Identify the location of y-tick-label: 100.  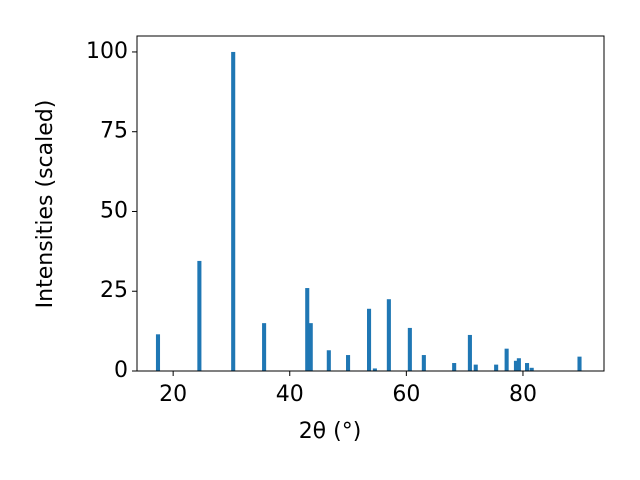
(107, 51).